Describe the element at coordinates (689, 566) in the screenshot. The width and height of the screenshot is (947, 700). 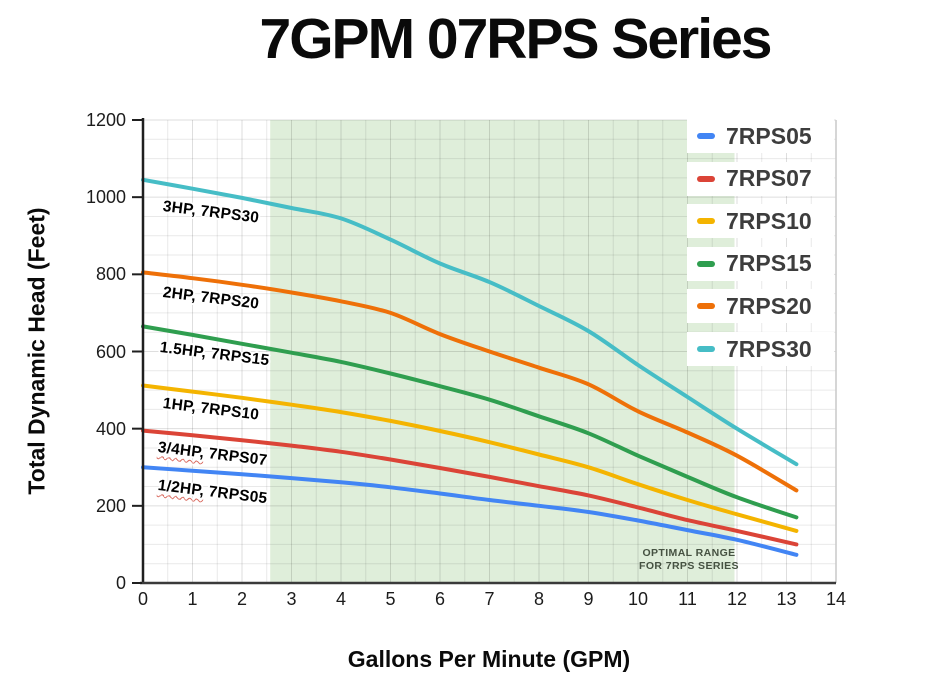
I see `optimal-range-label-line2: FOR 7RPS SERIES` at that location.